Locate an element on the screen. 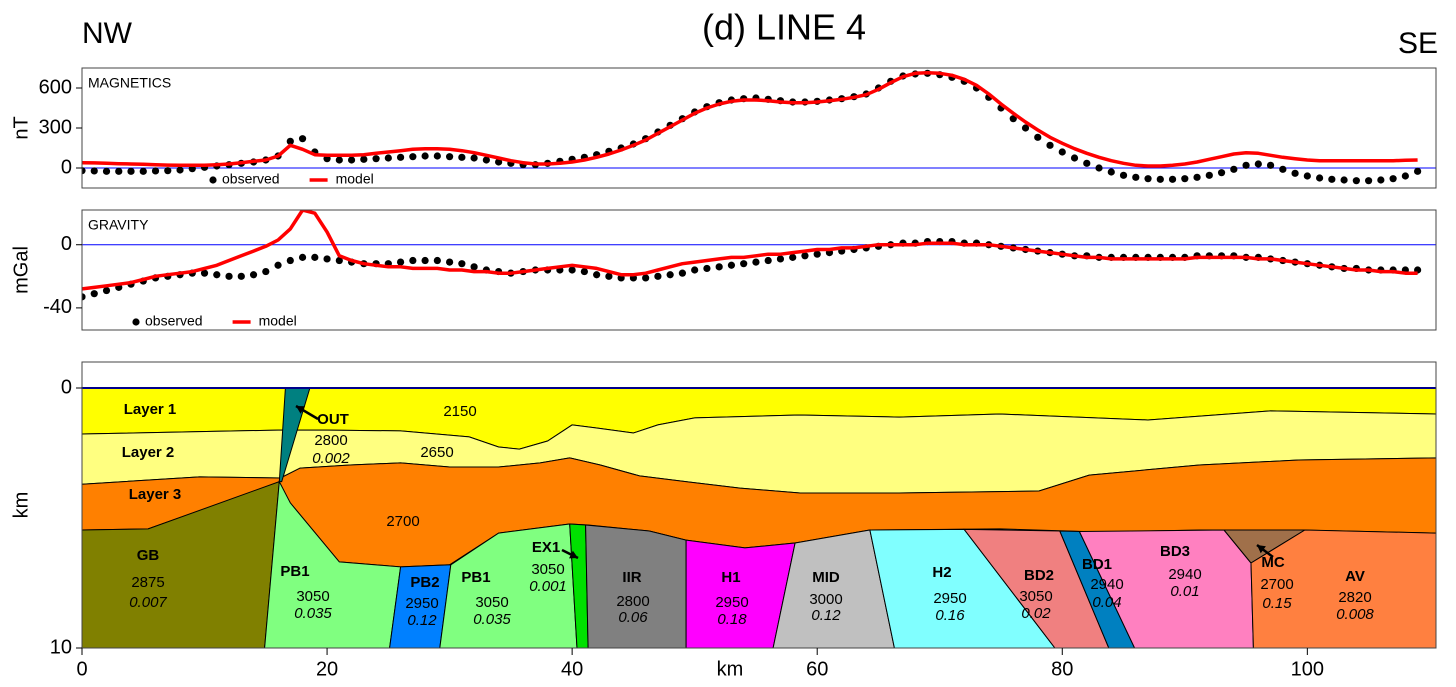 Image resolution: width=1456 pixels, height=687 pixels. body-susceptibility: 0.01 is located at coordinates (1184, 591).